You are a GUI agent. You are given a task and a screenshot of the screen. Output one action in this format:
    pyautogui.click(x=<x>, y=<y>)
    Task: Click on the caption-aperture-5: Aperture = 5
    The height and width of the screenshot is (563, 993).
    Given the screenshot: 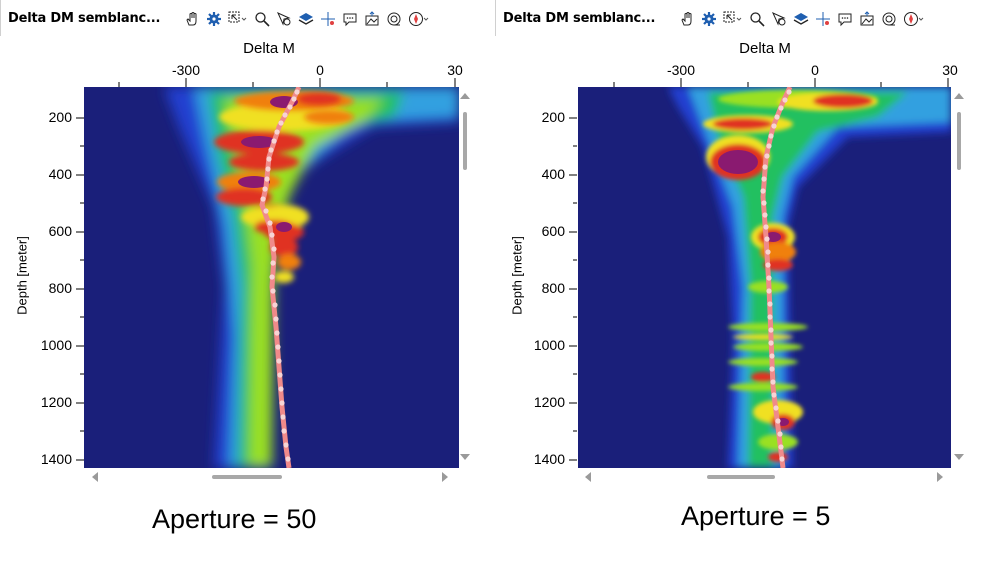 What is the action you would take?
    pyautogui.click(x=756, y=516)
    